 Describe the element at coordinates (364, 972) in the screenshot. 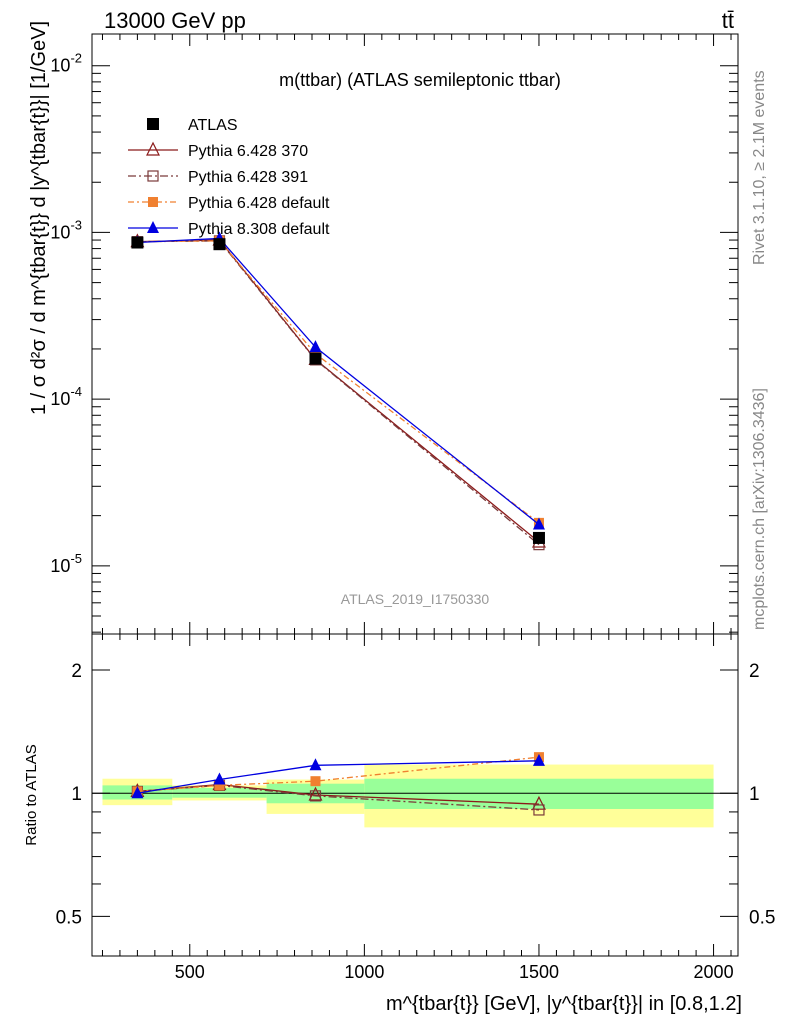

I see `x-tick-label: 1000` at that location.